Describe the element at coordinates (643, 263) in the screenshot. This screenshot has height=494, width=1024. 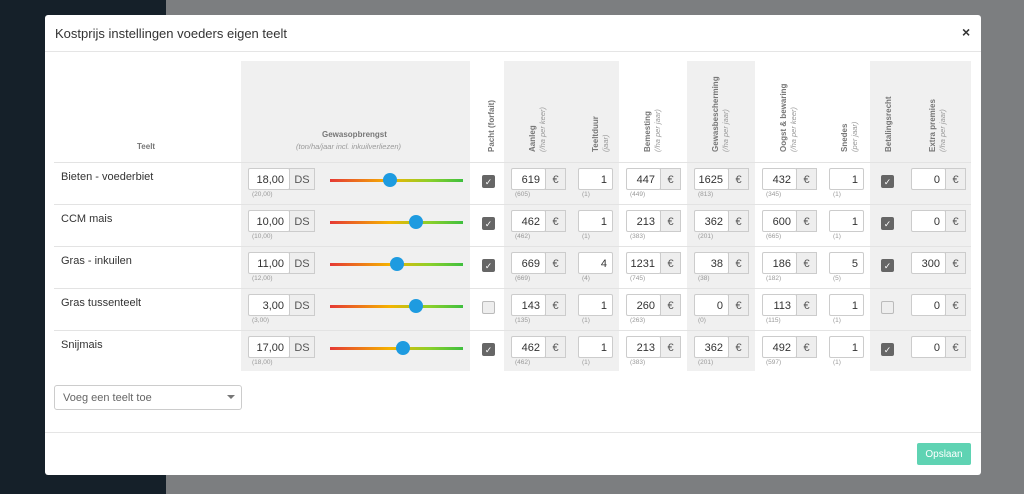
I see `number-input: 1231` at that location.